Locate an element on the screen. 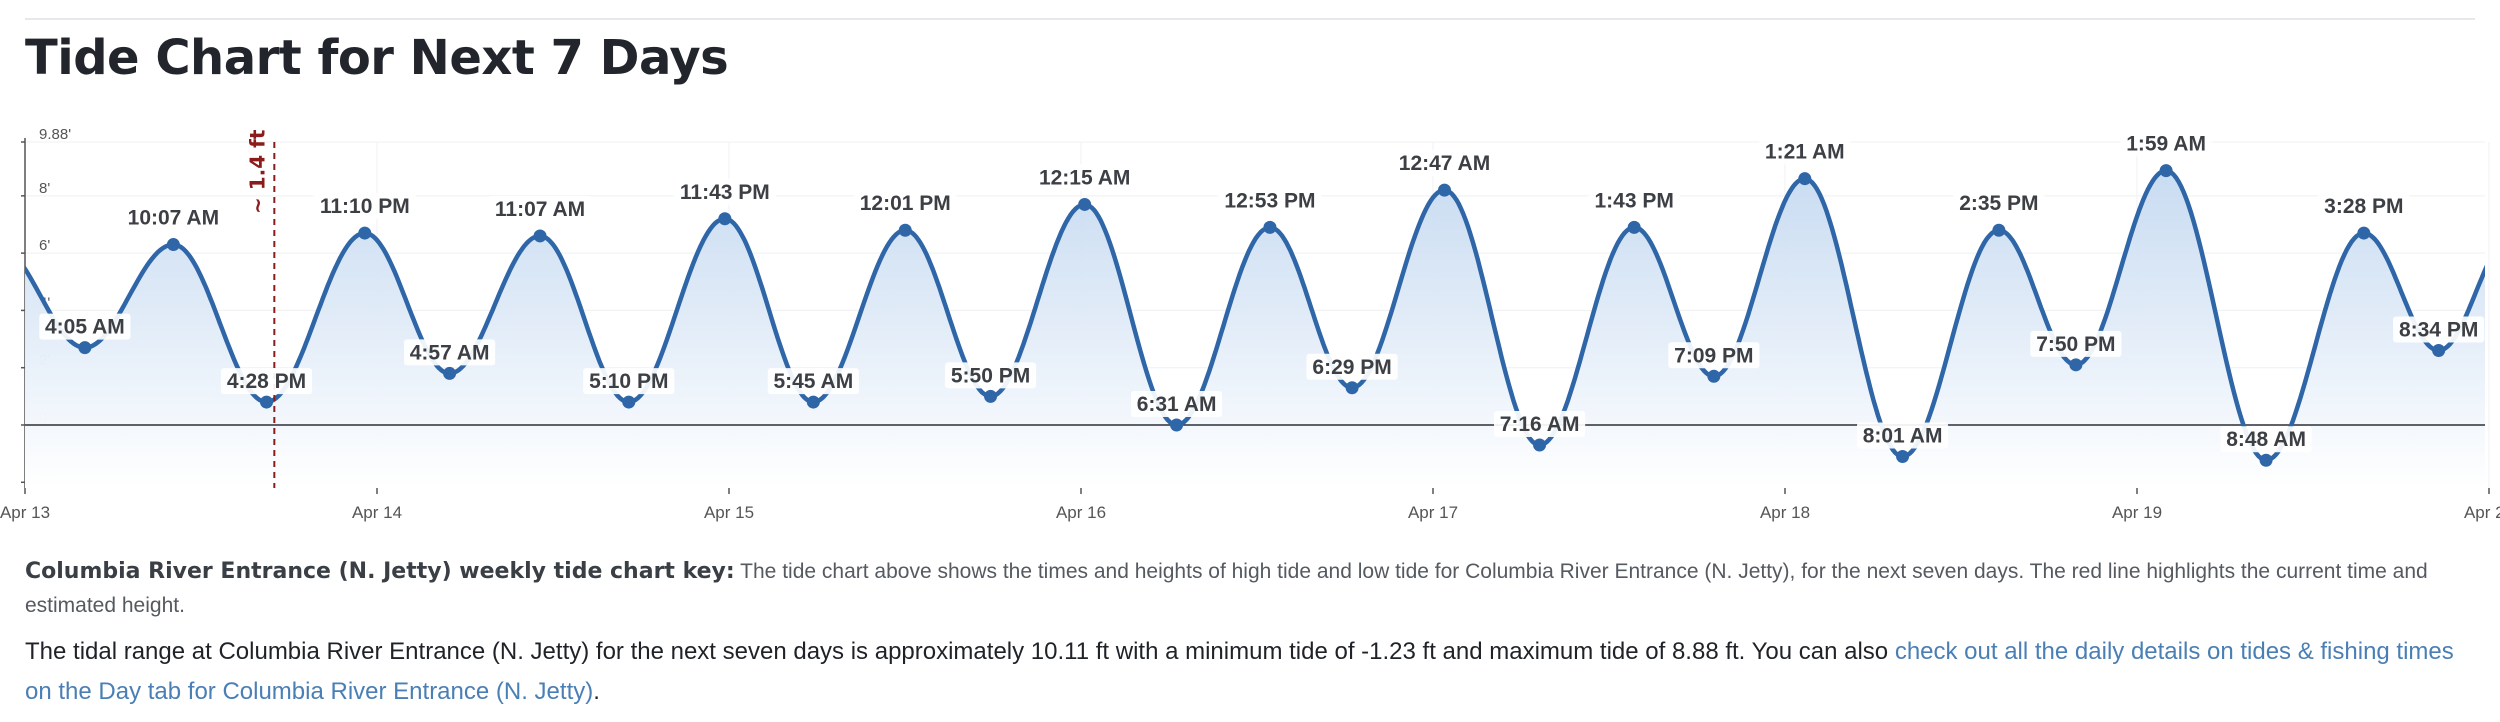 The image size is (2500, 722). low-tide-label: 4:28 PM is located at coordinates (266, 381).